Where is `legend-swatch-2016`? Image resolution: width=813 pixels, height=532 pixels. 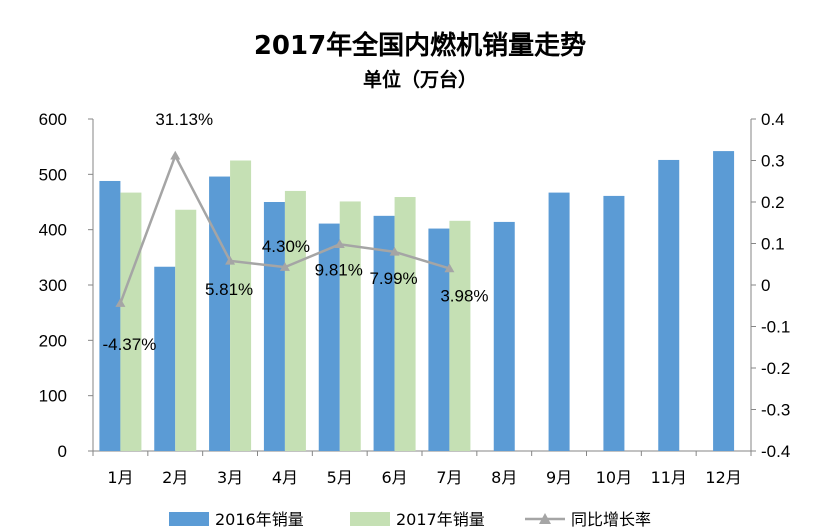 legend-swatch-2016 is located at coordinates (189, 519).